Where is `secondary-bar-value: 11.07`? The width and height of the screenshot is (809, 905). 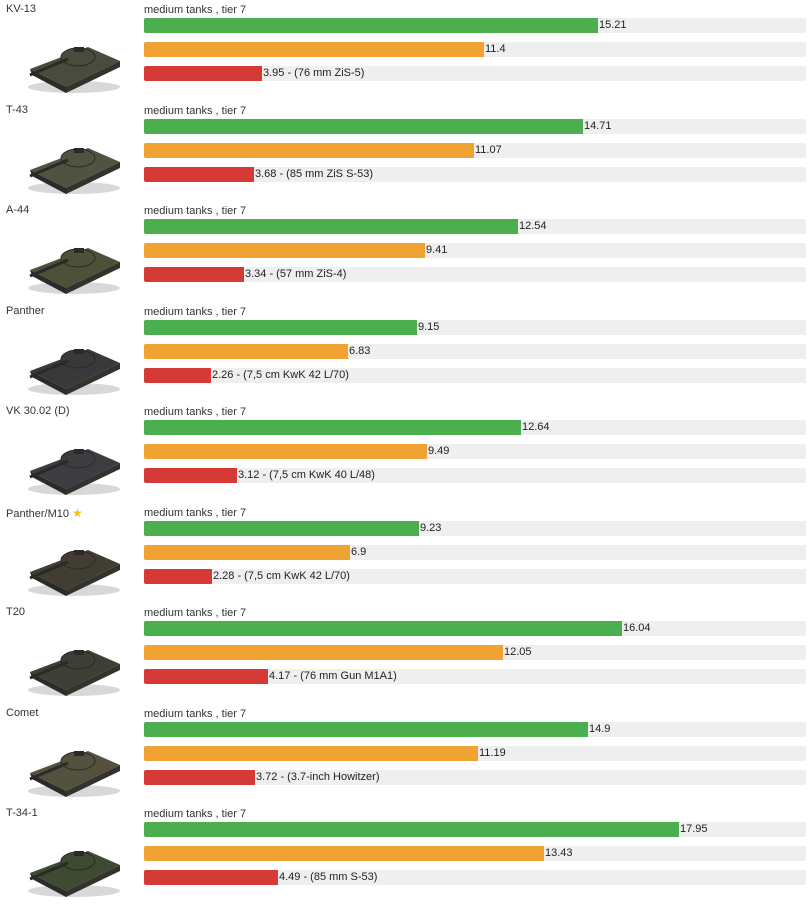 secondary-bar-value: 11.07 is located at coordinates (488, 149).